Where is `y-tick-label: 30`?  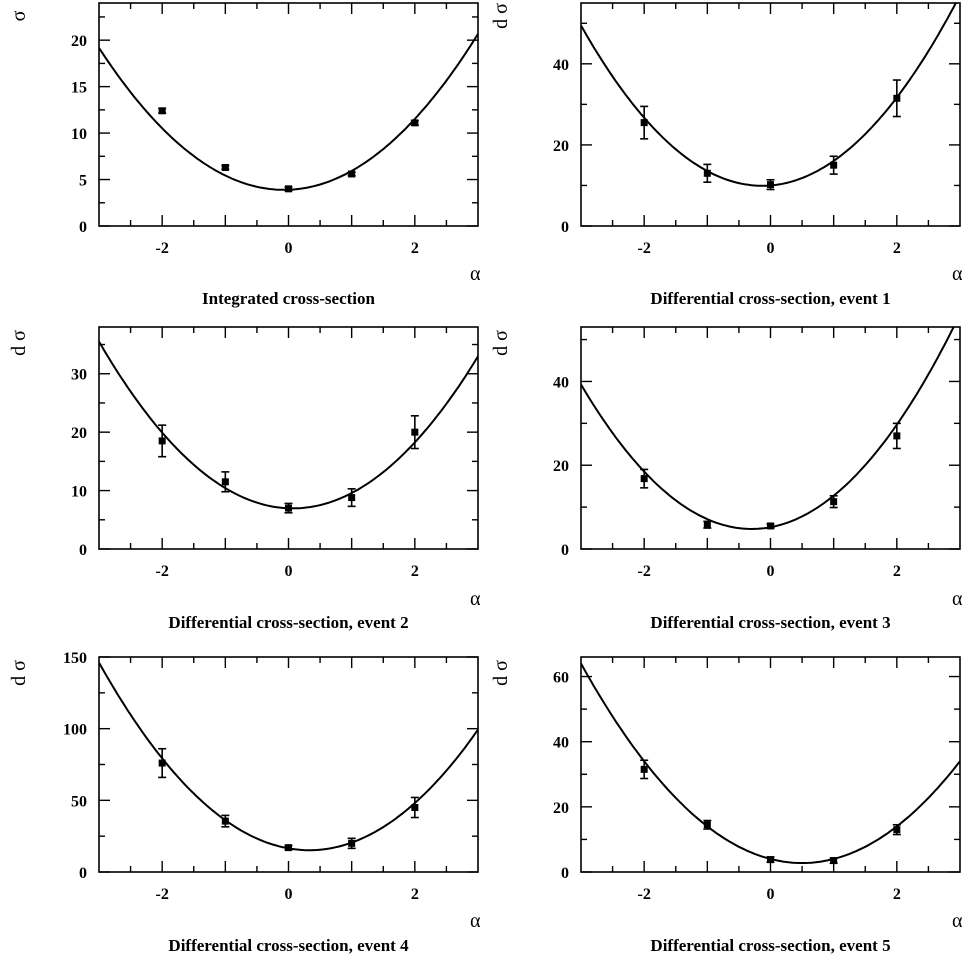
y-tick-label: 30 is located at coordinates (79, 375).